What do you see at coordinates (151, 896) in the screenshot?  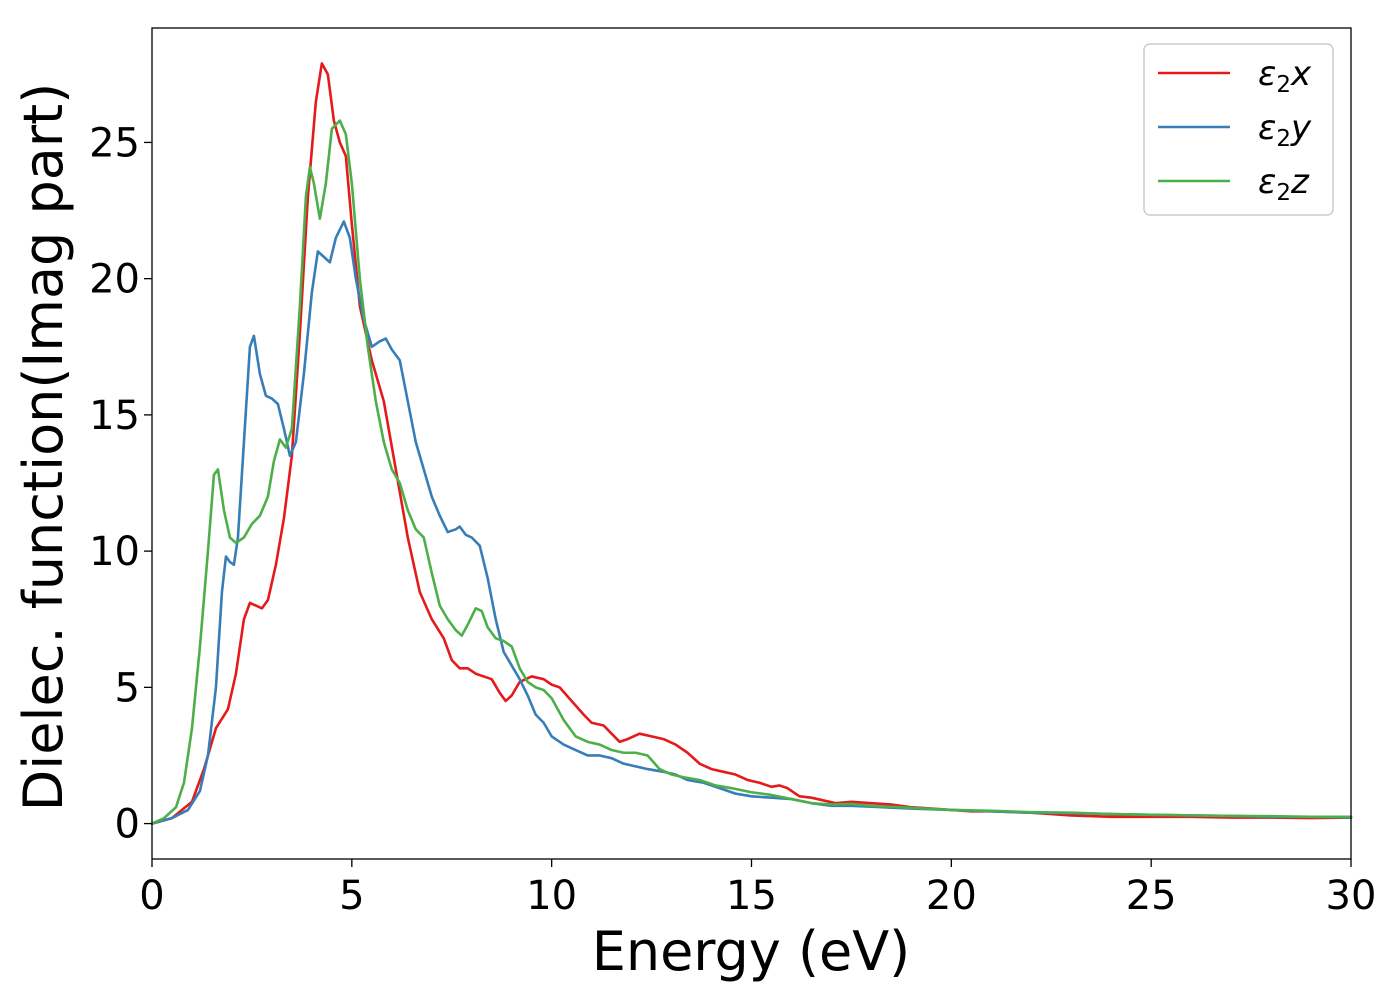 I see `x-tick-label: 0` at bounding box center [151, 896].